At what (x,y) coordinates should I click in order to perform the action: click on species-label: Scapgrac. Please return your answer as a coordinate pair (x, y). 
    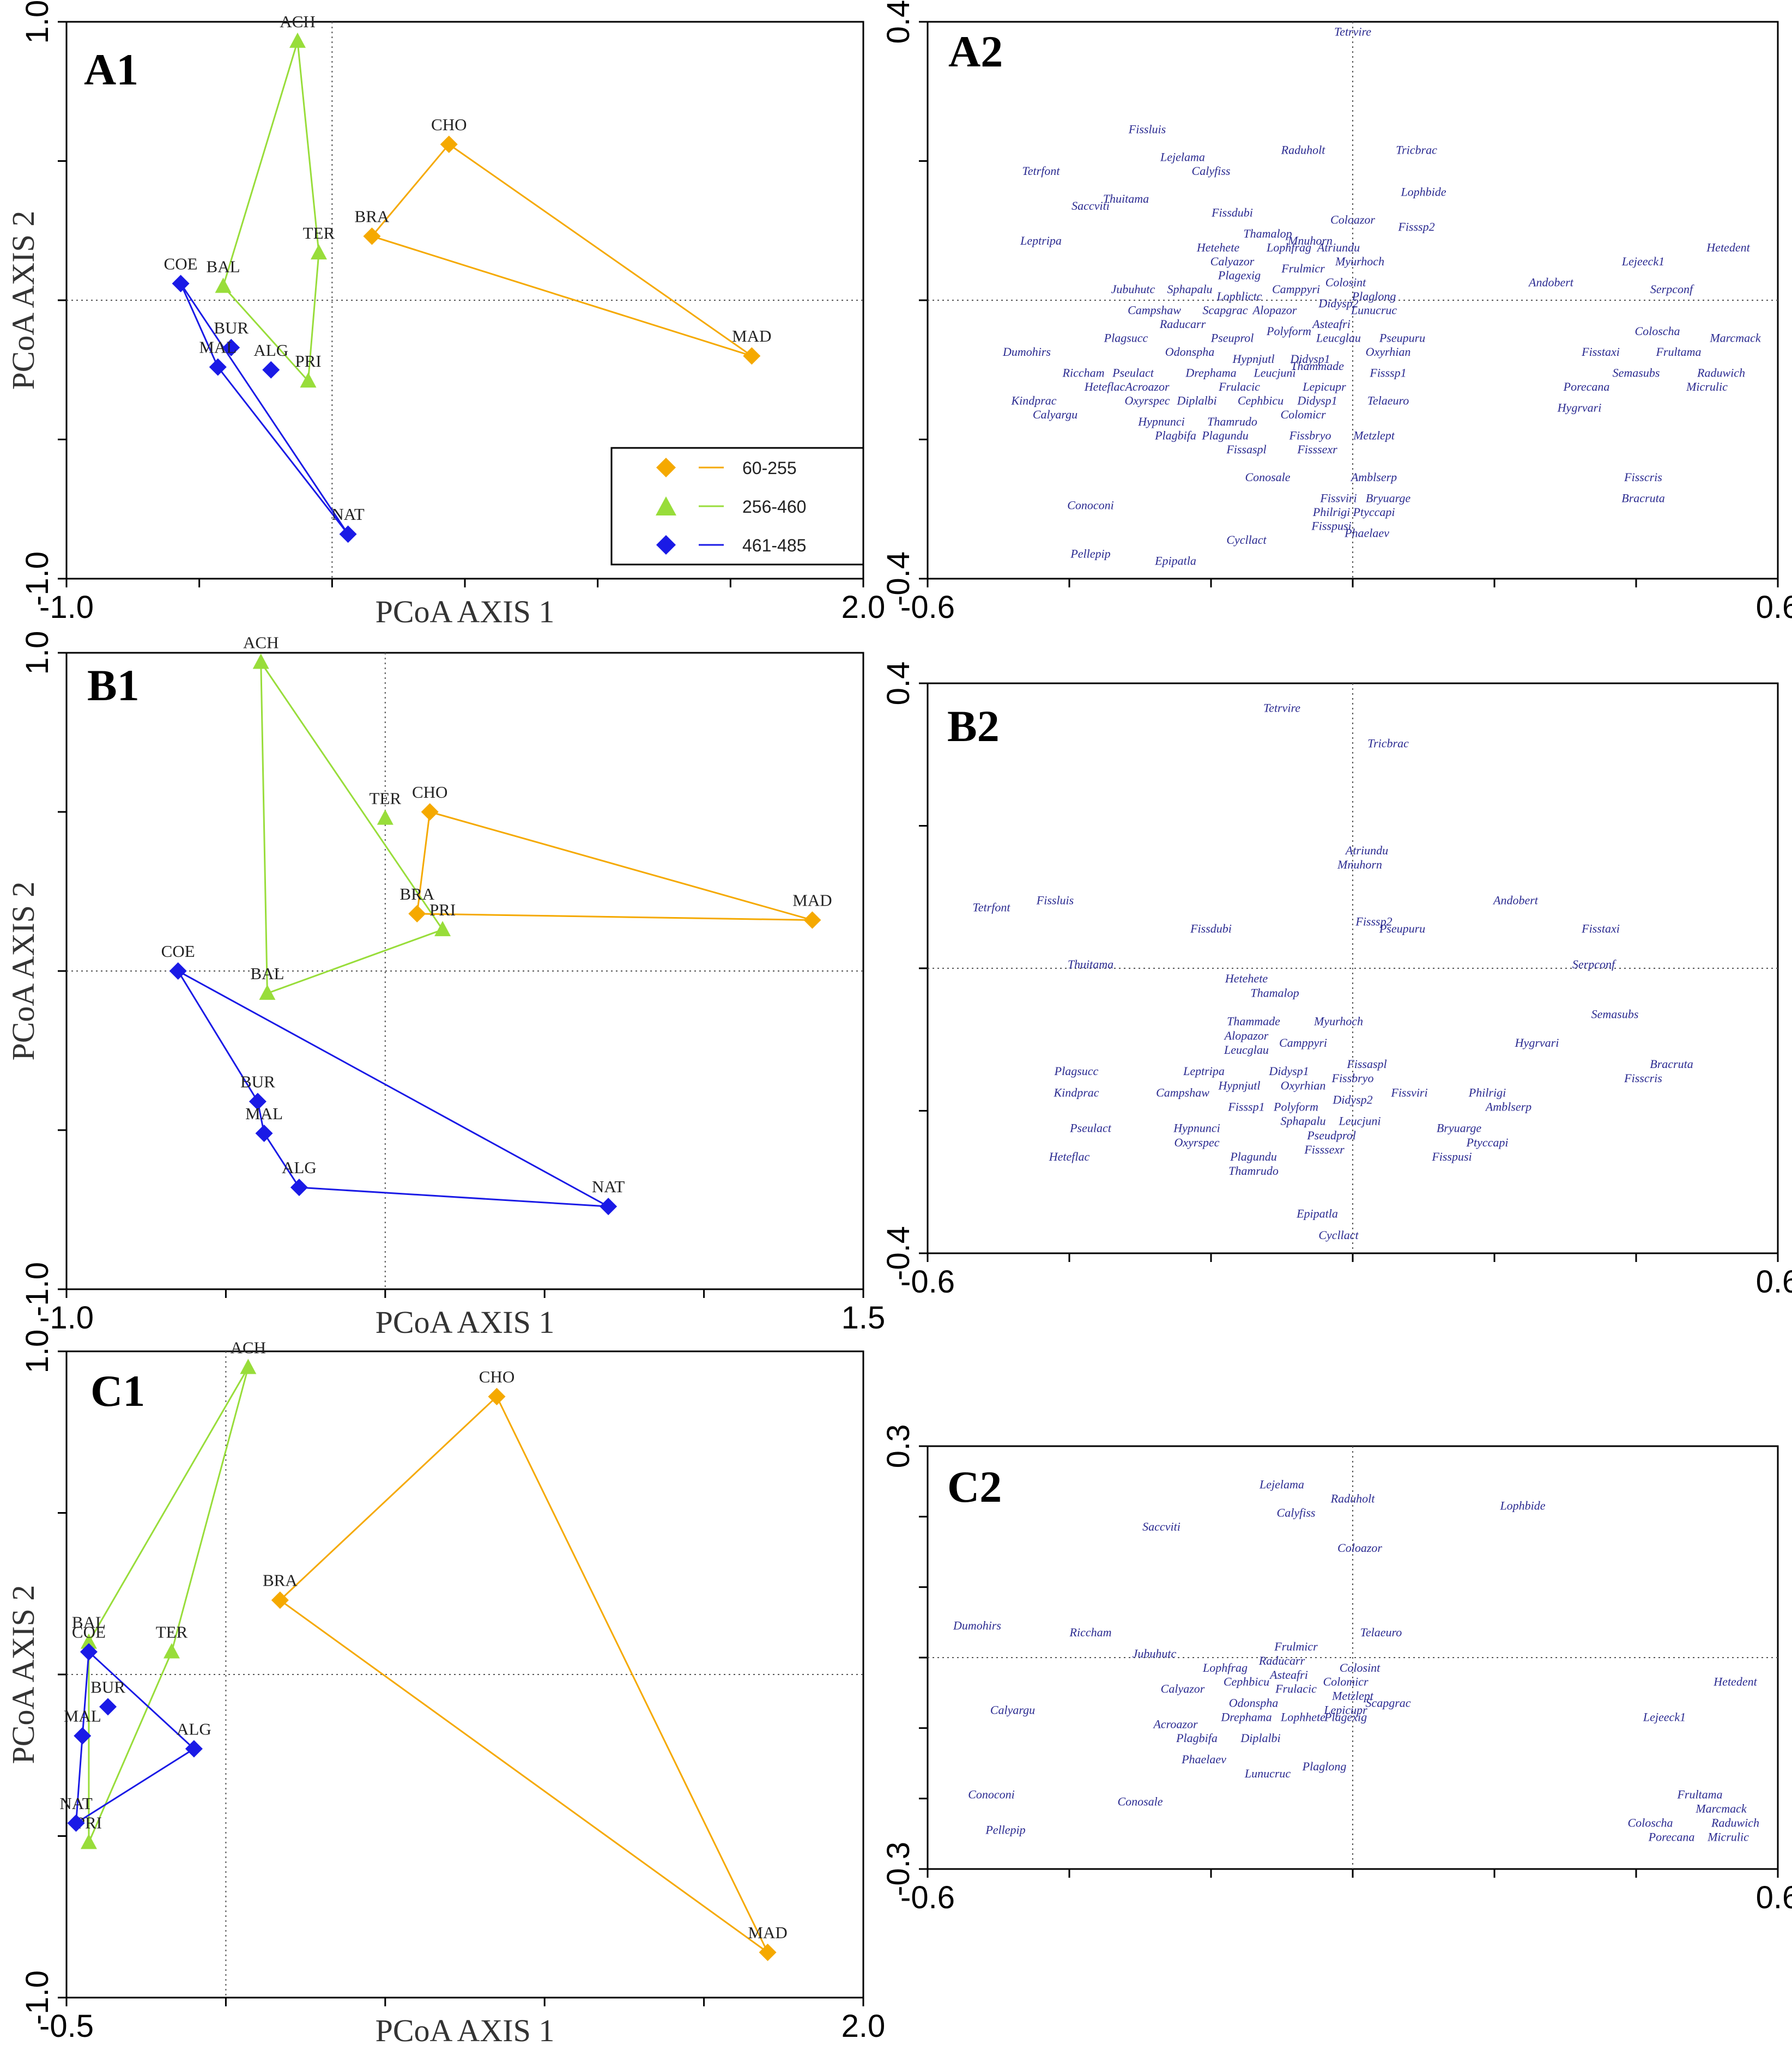
    Looking at the image, I should click on (1387, 1703).